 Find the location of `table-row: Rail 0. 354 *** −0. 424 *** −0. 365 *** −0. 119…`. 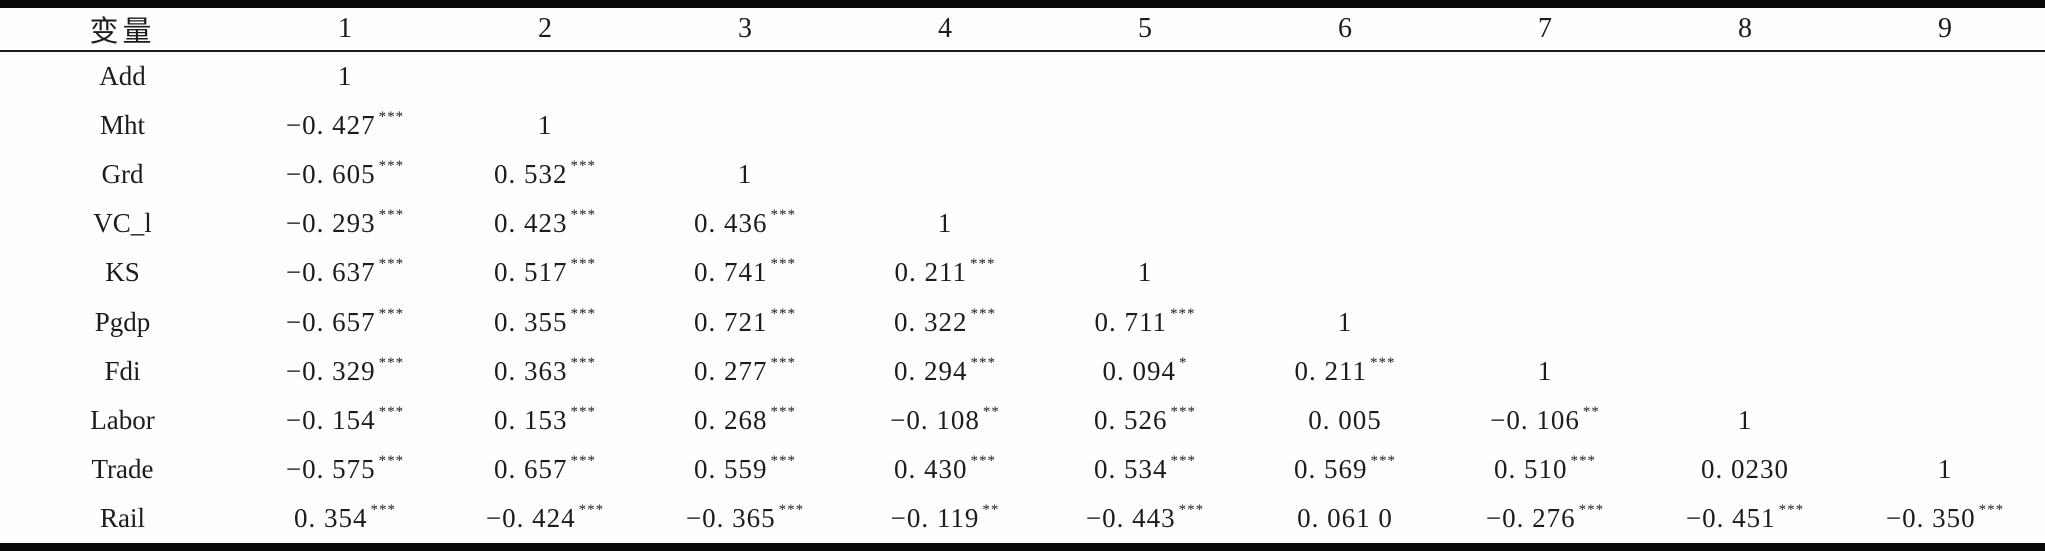

table-row: Rail 0. 354 *** −0. 424 *** −0. 365 *** −0. 119… is located at coordinates (1022, 518).